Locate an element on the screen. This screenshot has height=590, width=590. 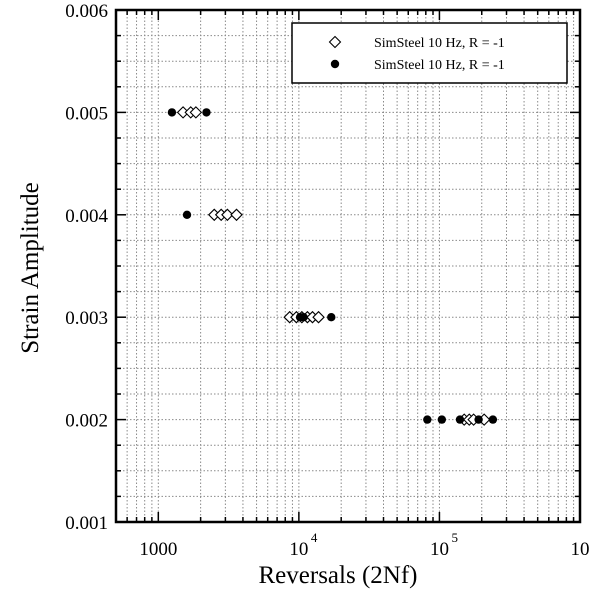
y-axis-title: Strain Amplitude is located at coordinates (30, 268).